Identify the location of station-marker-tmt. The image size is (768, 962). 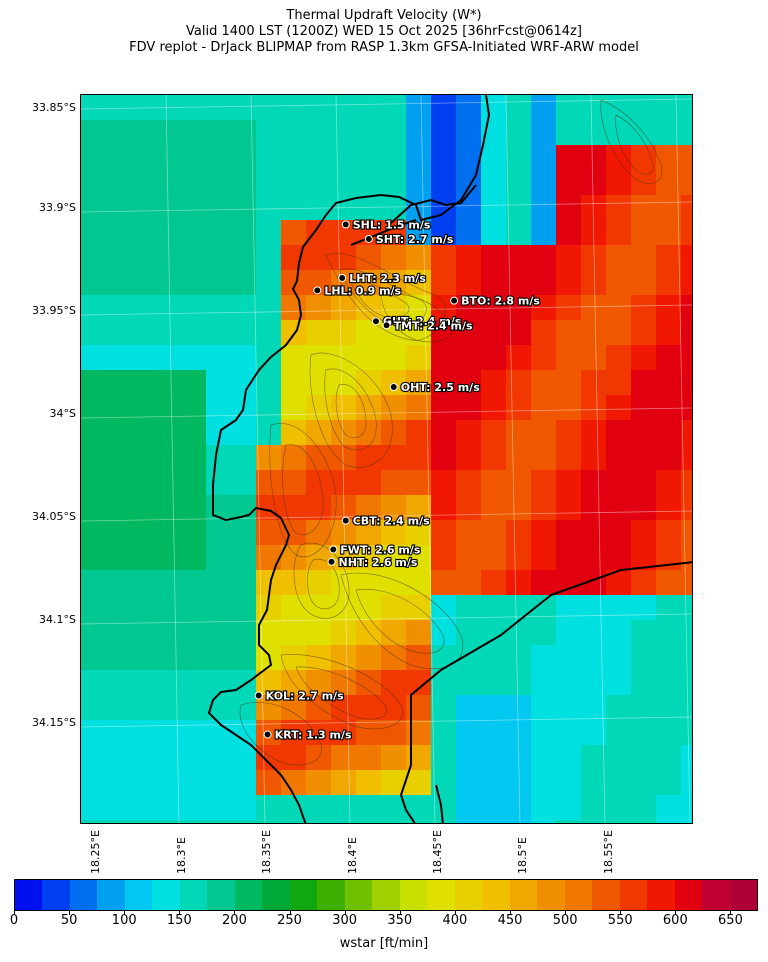
(386, 325).